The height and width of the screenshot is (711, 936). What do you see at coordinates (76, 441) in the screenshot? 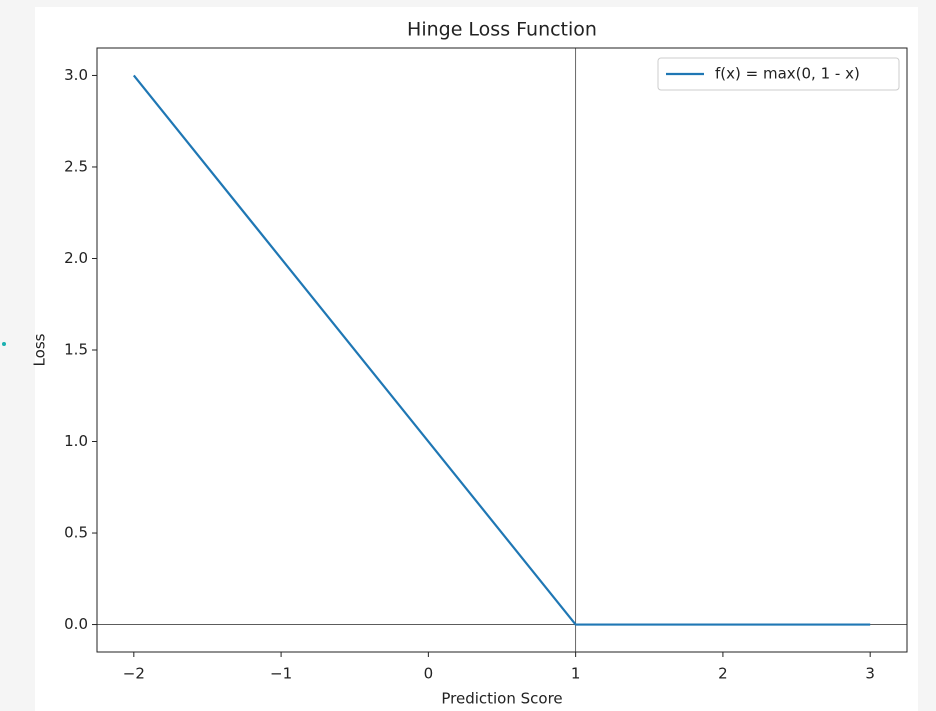
I see `y-tick-label: 1.0` at bounding box center [76, 441].